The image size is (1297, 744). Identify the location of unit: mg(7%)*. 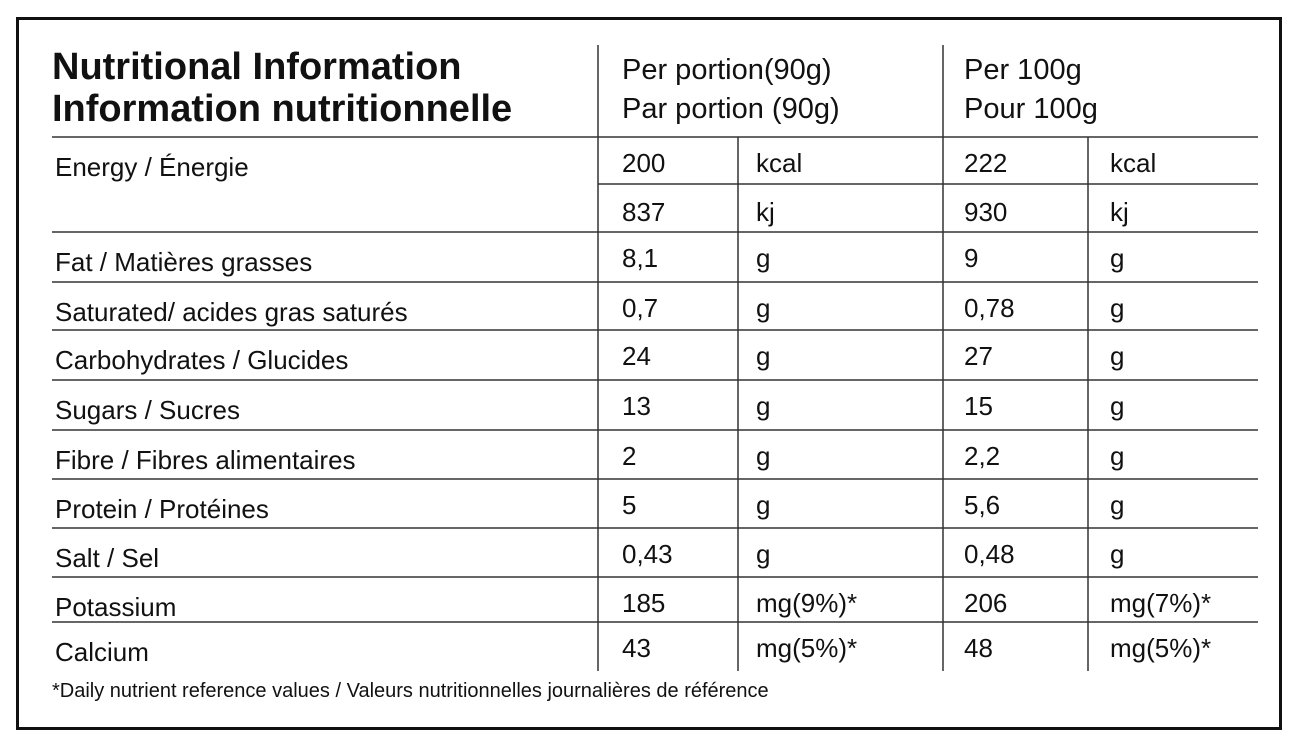
(1161, 603).